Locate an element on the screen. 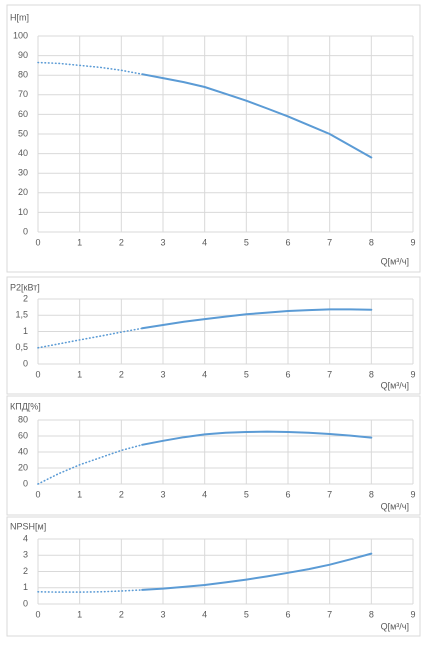  y-tick-label: 10 is located at coordinates (23, 212).